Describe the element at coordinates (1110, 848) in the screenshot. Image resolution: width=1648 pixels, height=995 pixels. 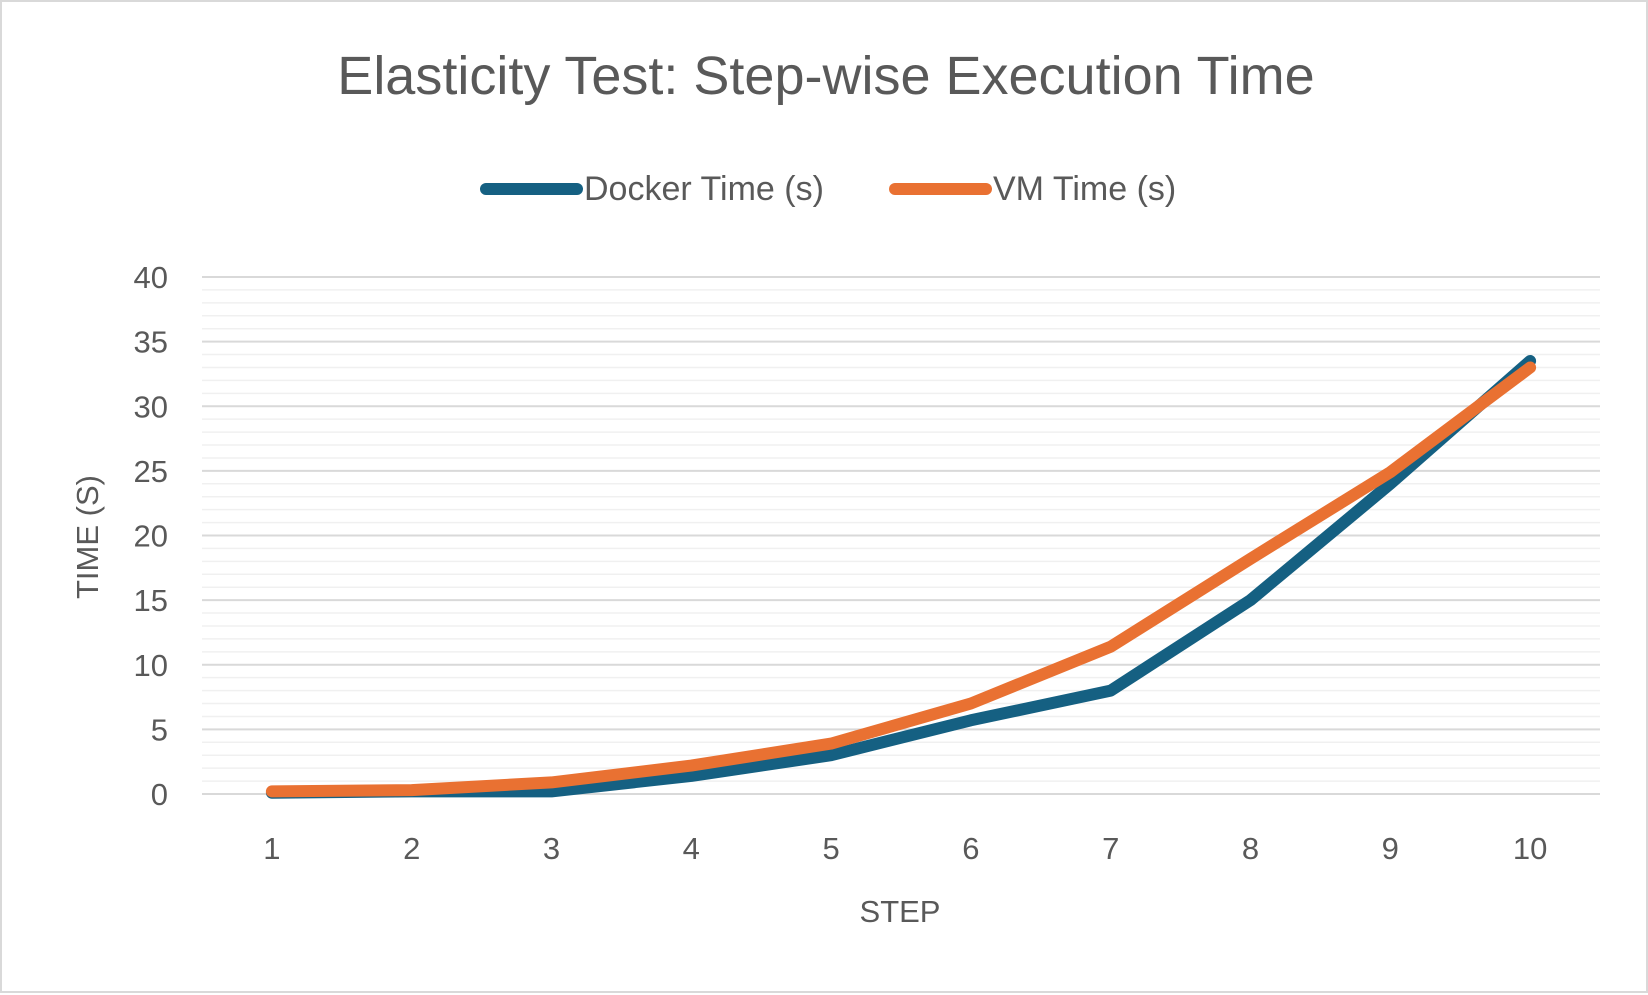
I see `x-tick-label: 7` at that location.